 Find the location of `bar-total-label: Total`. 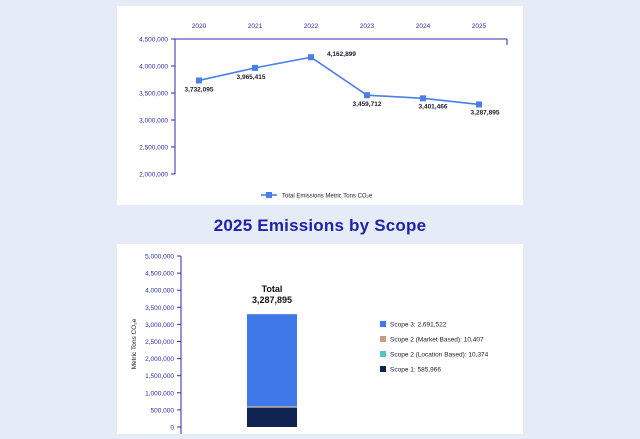

bar-total-label: Total is located at coordinates (272, 289).